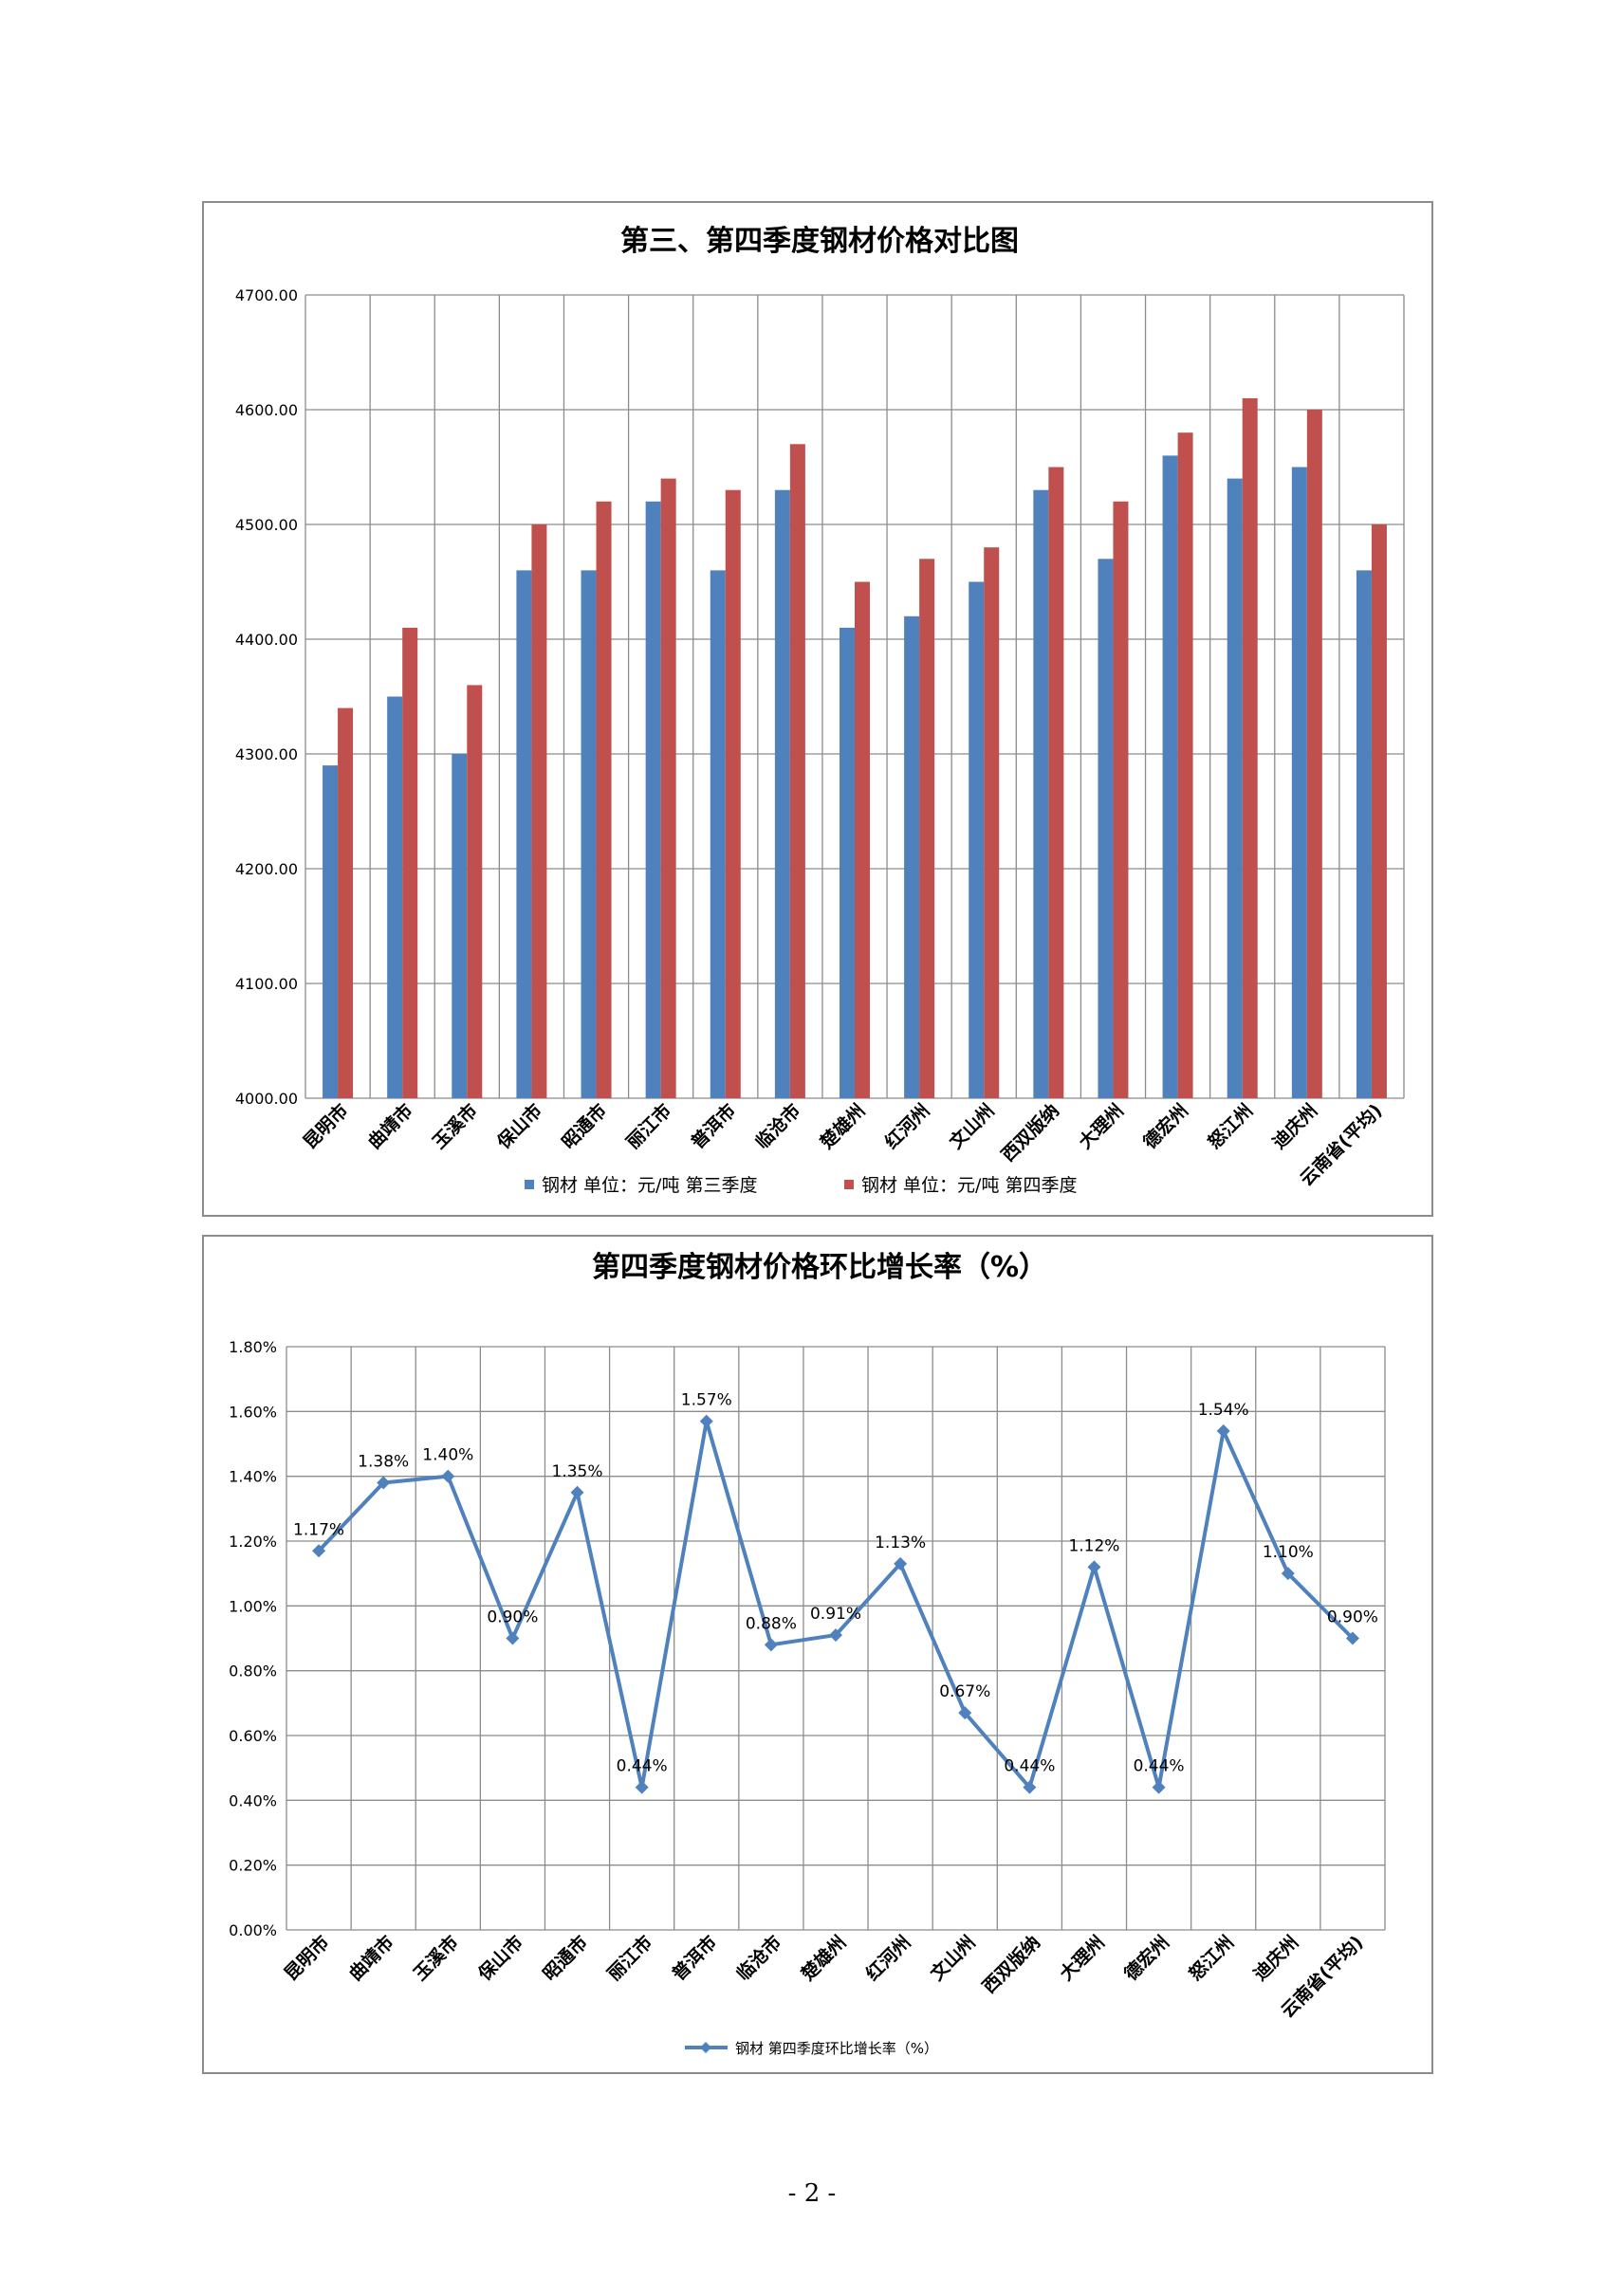  I want to click on chart-title: 第四季度钢材价格环比增长率（%）, so click(820, 1267).